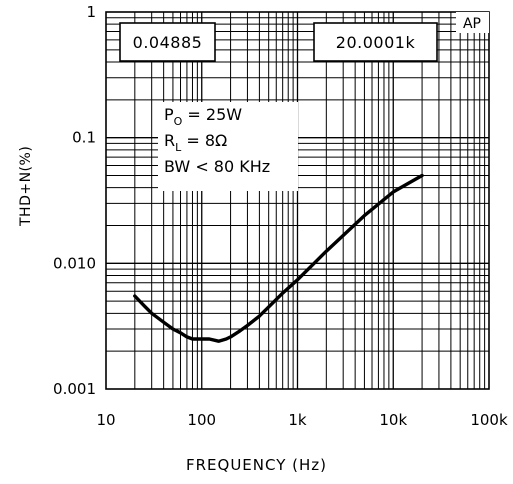 The width and height of the screenshot is (513, 484). What do you see at coordinates (228, 146) in the screenshot?
I see `conditions-box` at bounding box center [228, 146].